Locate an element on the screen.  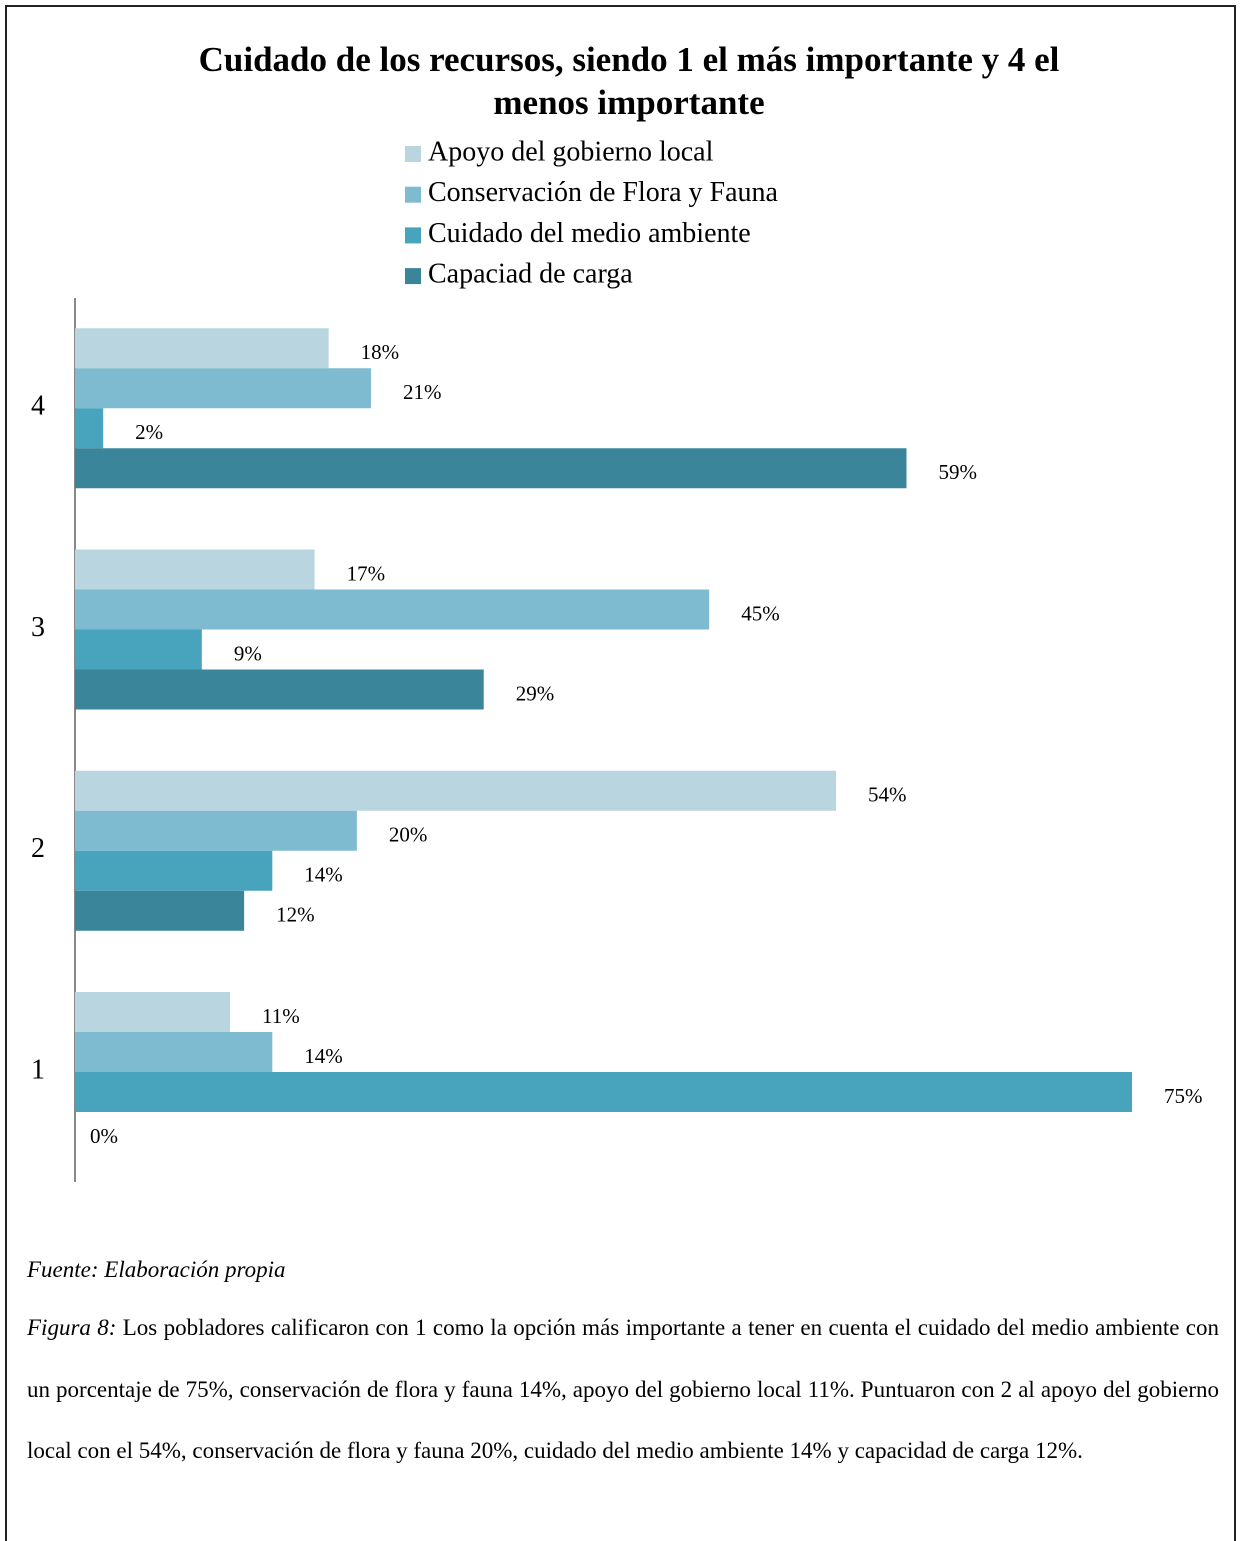
legend-label: Apoyo del gobierno local is located at coordinates (571, 151).